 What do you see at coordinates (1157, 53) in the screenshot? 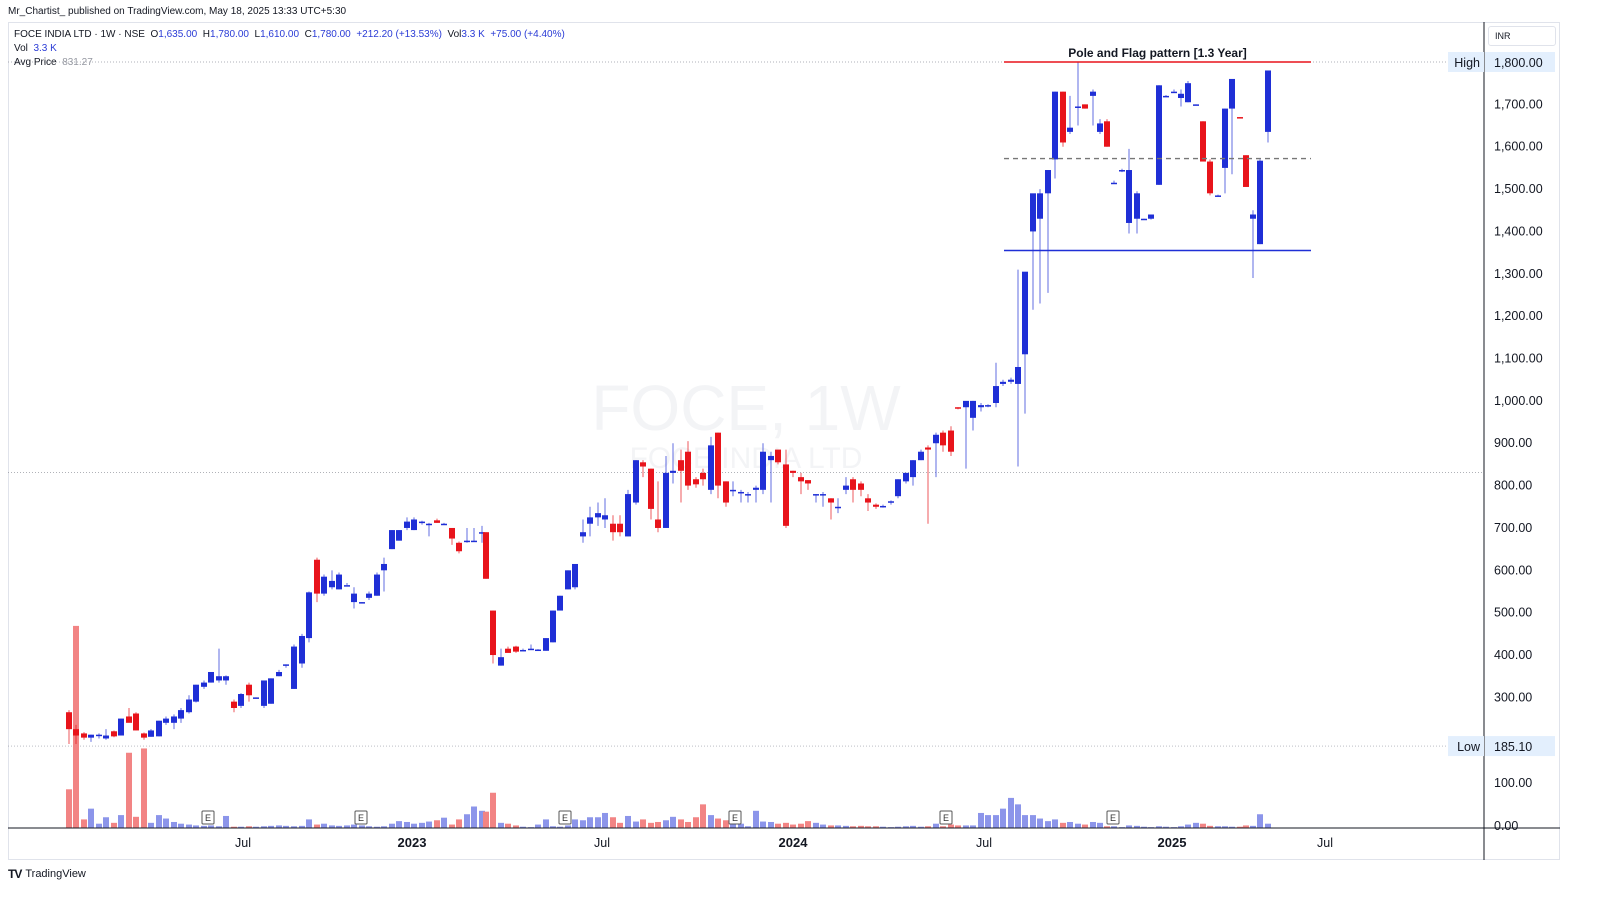
I see `pattern-title: Pole and Flag pattern [1.3 Year]` at bounding box center [1157, 53].